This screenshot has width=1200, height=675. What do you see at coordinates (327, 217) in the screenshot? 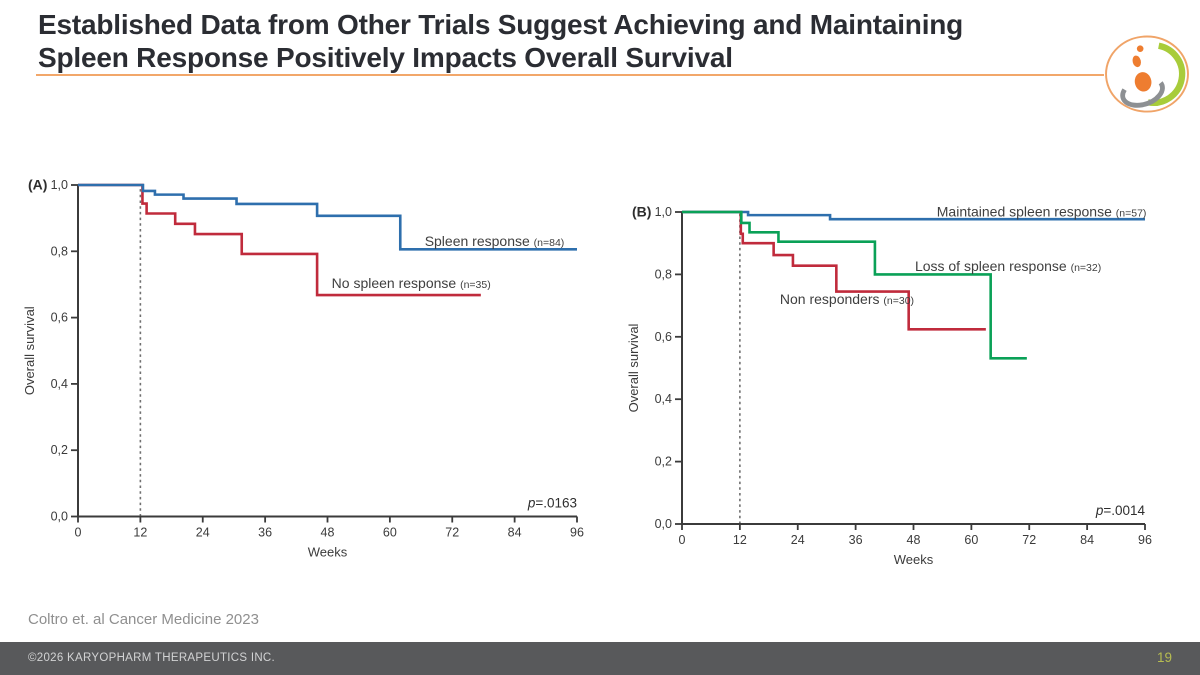
I see `series-line-spleen-response` at bounding box center [327, 217].